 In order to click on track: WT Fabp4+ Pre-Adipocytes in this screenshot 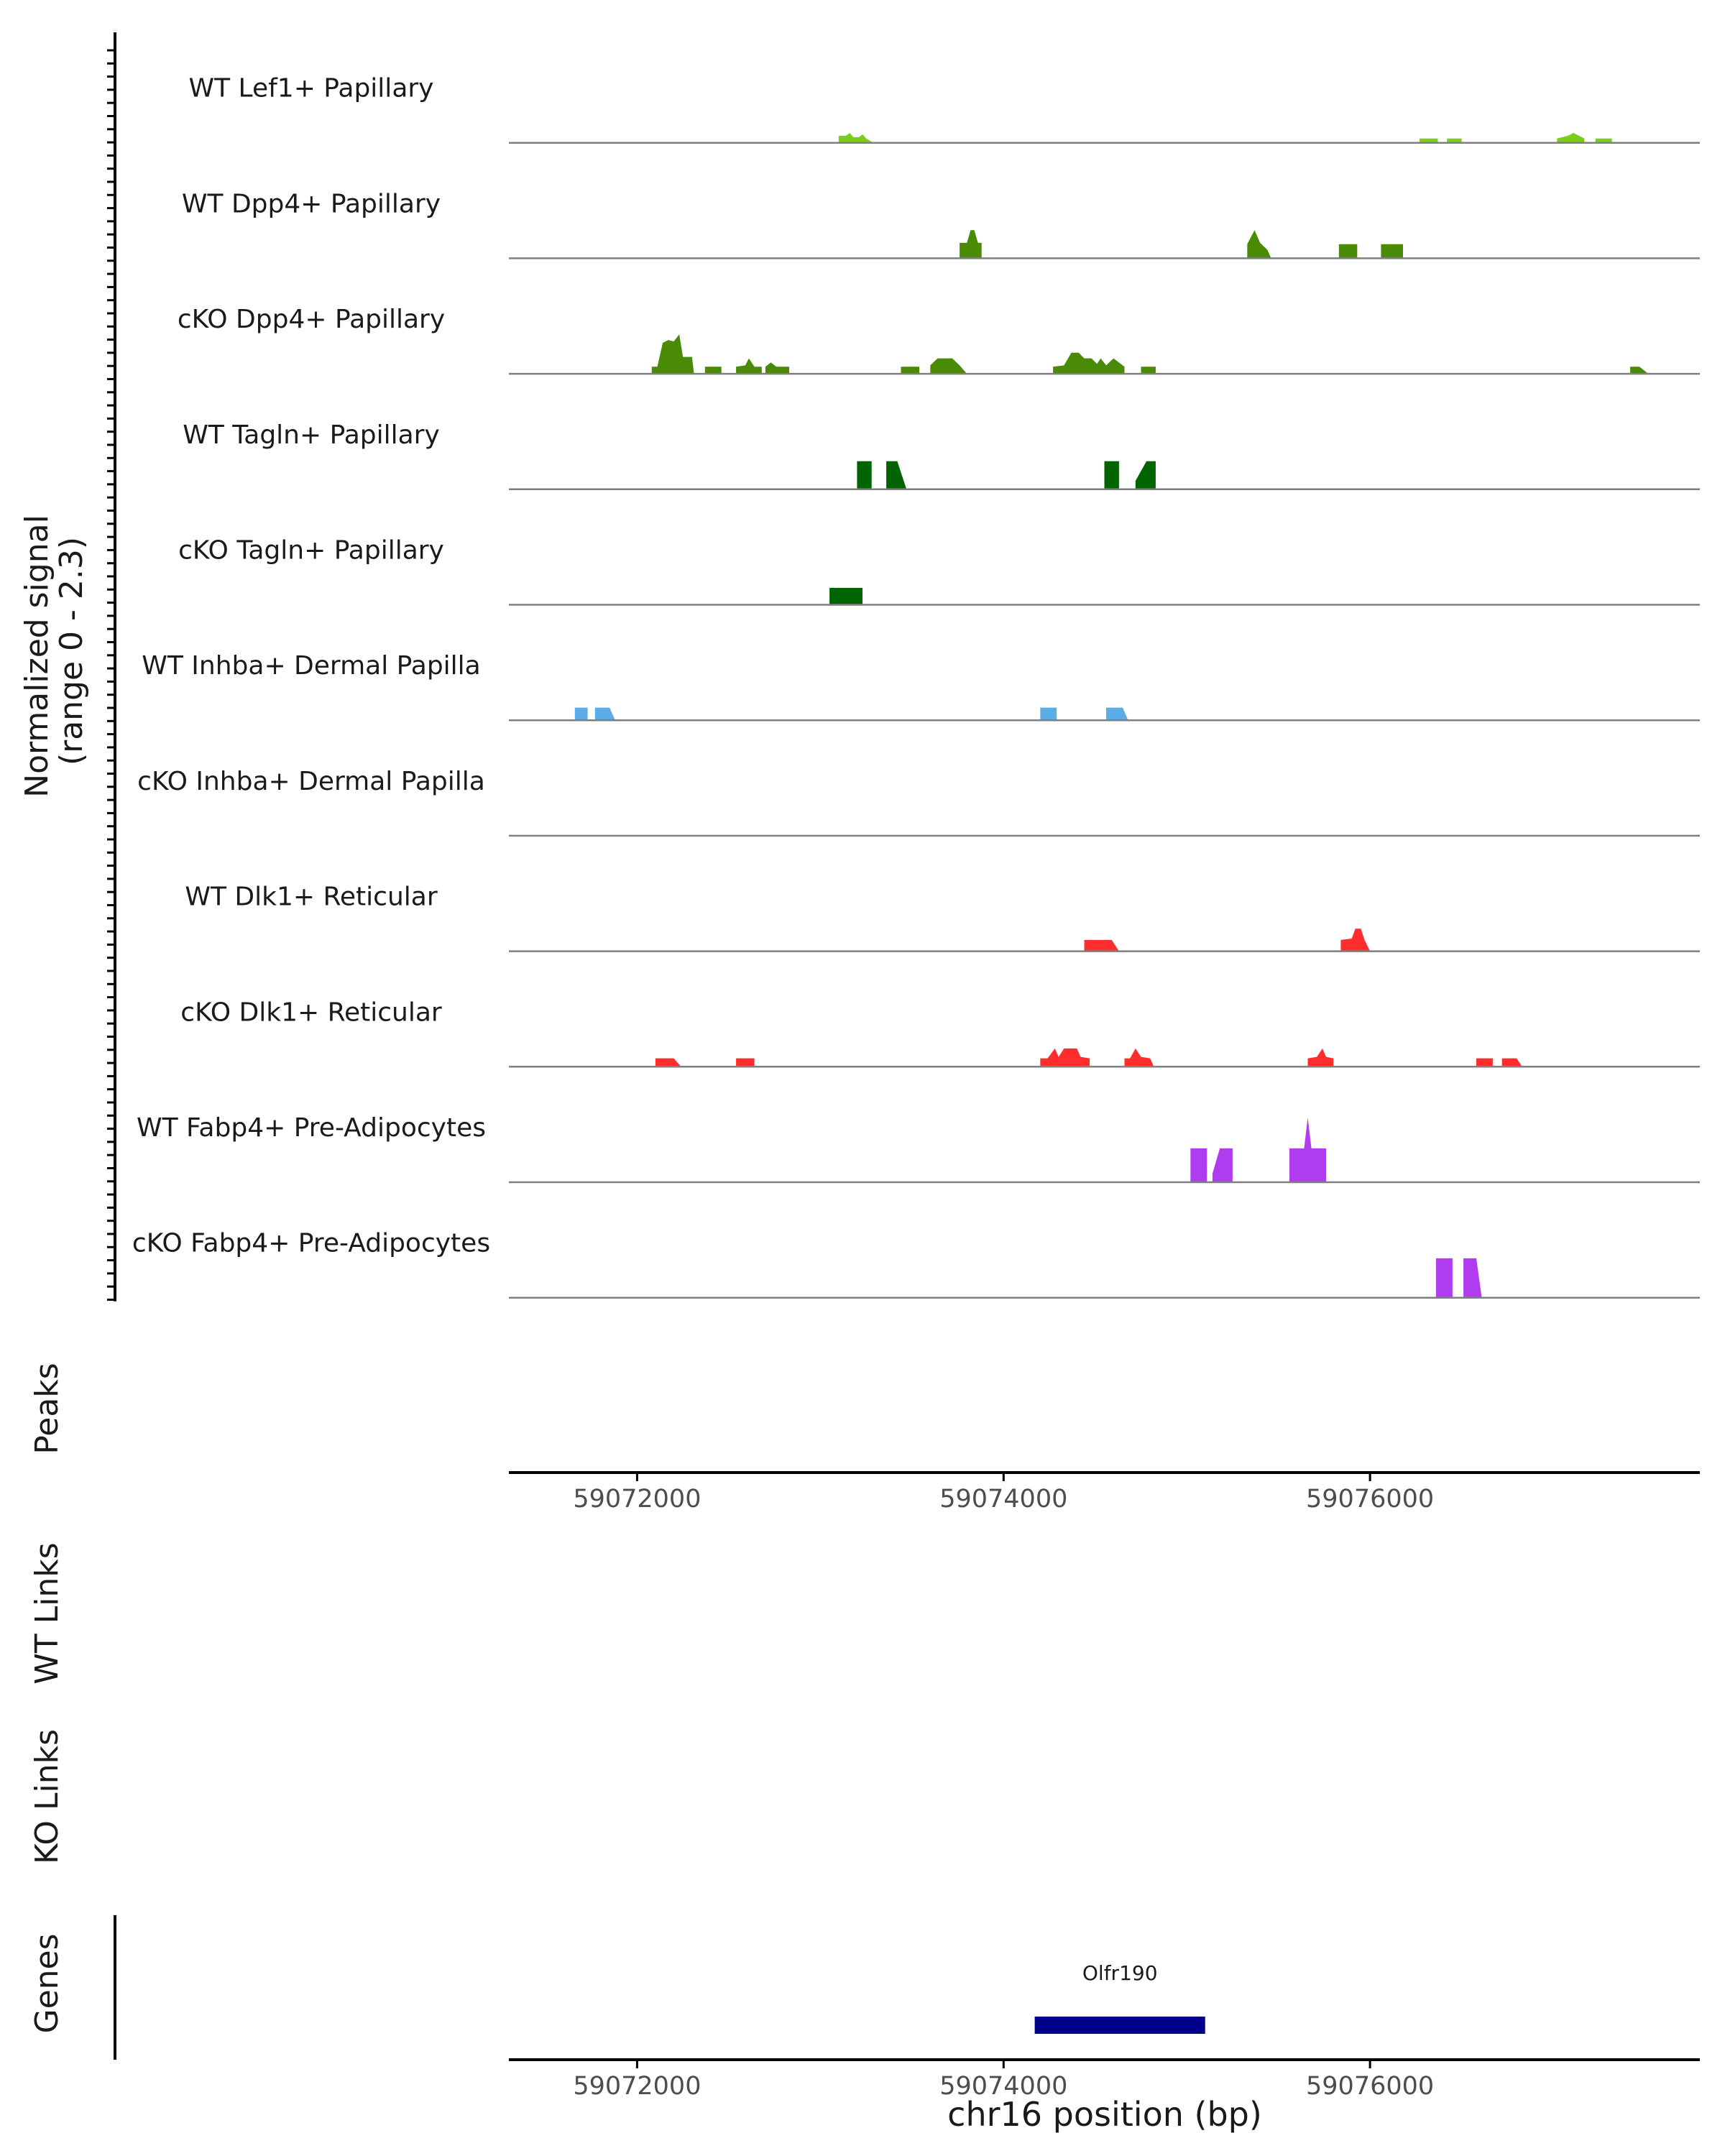, I will do `click(918, 1148)`.